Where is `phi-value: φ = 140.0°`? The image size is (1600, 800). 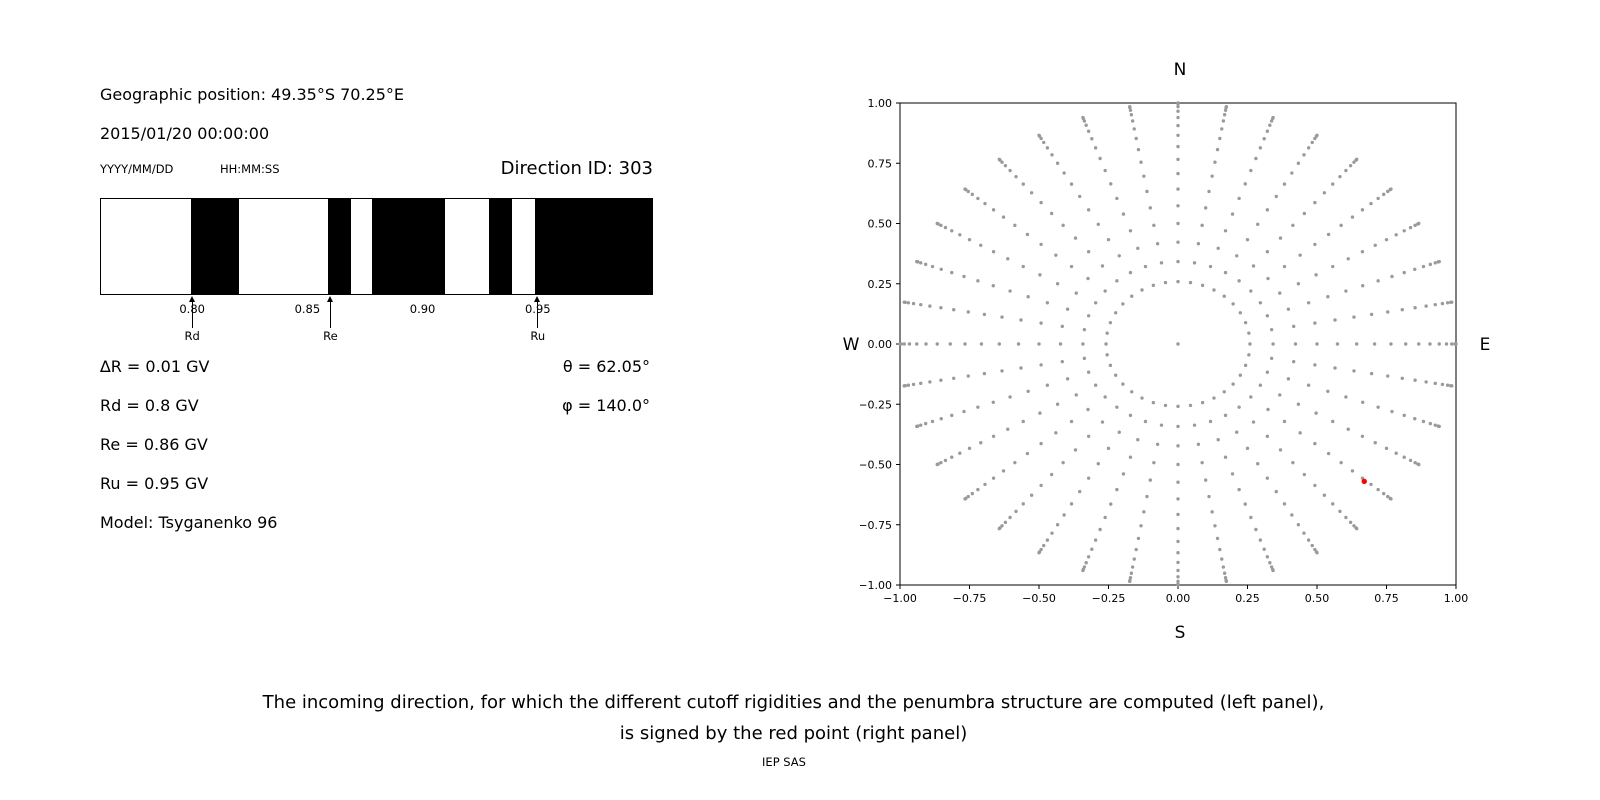 phi-value: φ = 140.0° is located at coordinates (606, 405).